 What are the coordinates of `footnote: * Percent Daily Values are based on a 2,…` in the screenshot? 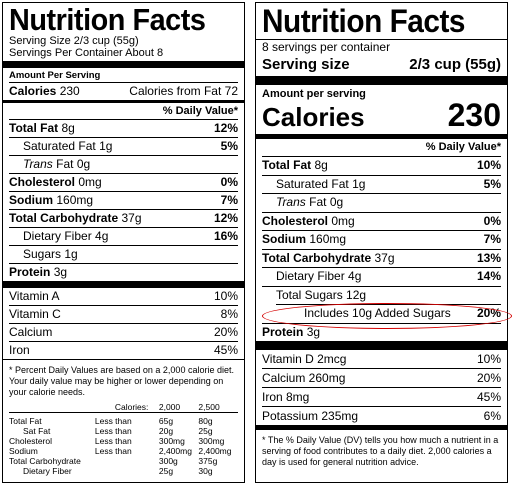 It's located at (121, 381).